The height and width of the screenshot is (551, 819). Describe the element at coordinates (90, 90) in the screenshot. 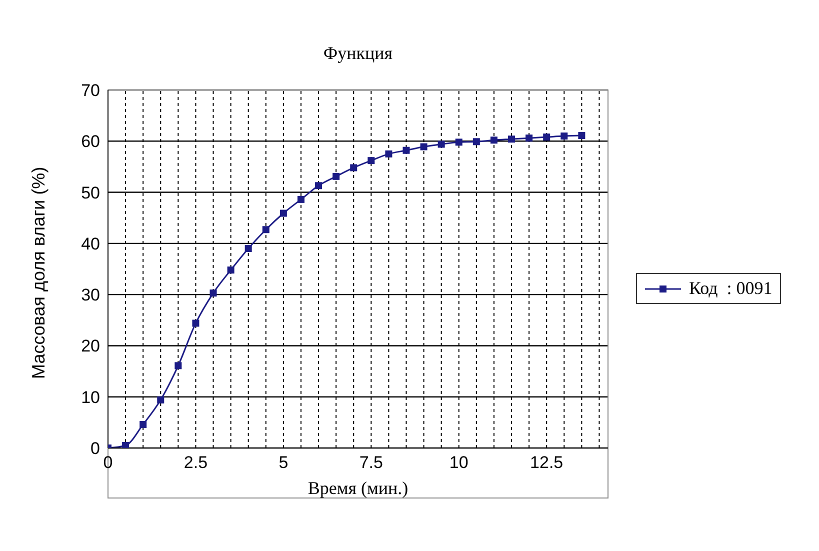

I see `y-tick-label: 70` at that location.